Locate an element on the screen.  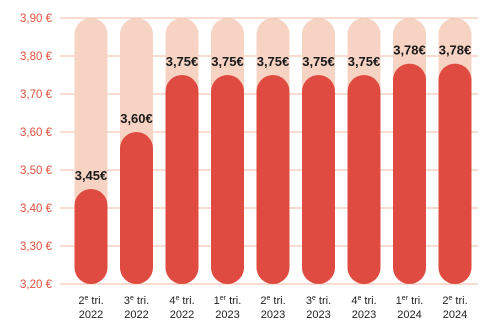
data-label: 3,45€ is located at coordinates (91, 175).